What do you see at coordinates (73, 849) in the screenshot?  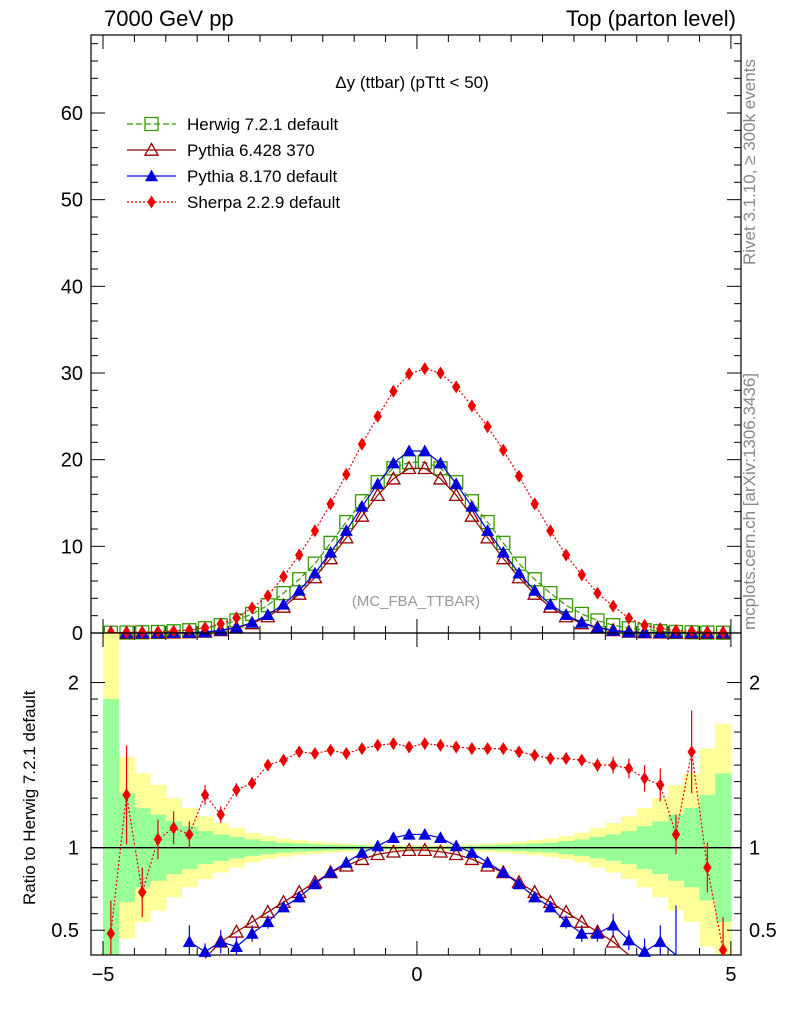 I see `ratio-y-tick-label-left: 1` at bounding box center [73, 849].